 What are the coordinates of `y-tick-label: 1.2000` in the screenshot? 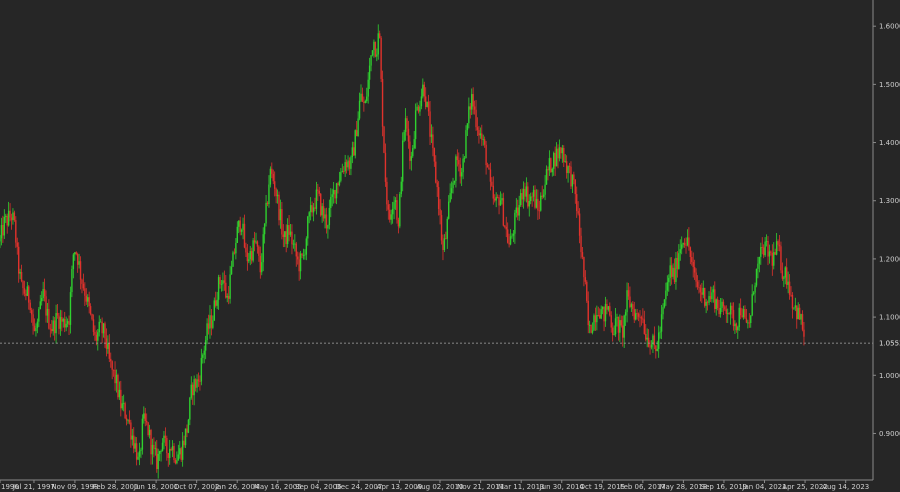 It's located at (889, 259).